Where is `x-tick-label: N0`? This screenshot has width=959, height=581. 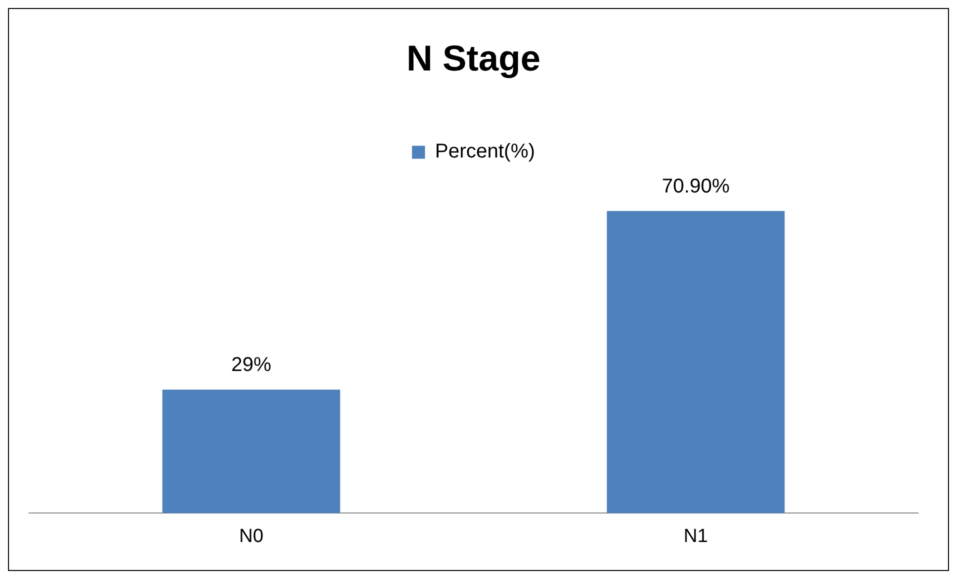
x-tick-label: N0 is located at coordinates (251, 536).